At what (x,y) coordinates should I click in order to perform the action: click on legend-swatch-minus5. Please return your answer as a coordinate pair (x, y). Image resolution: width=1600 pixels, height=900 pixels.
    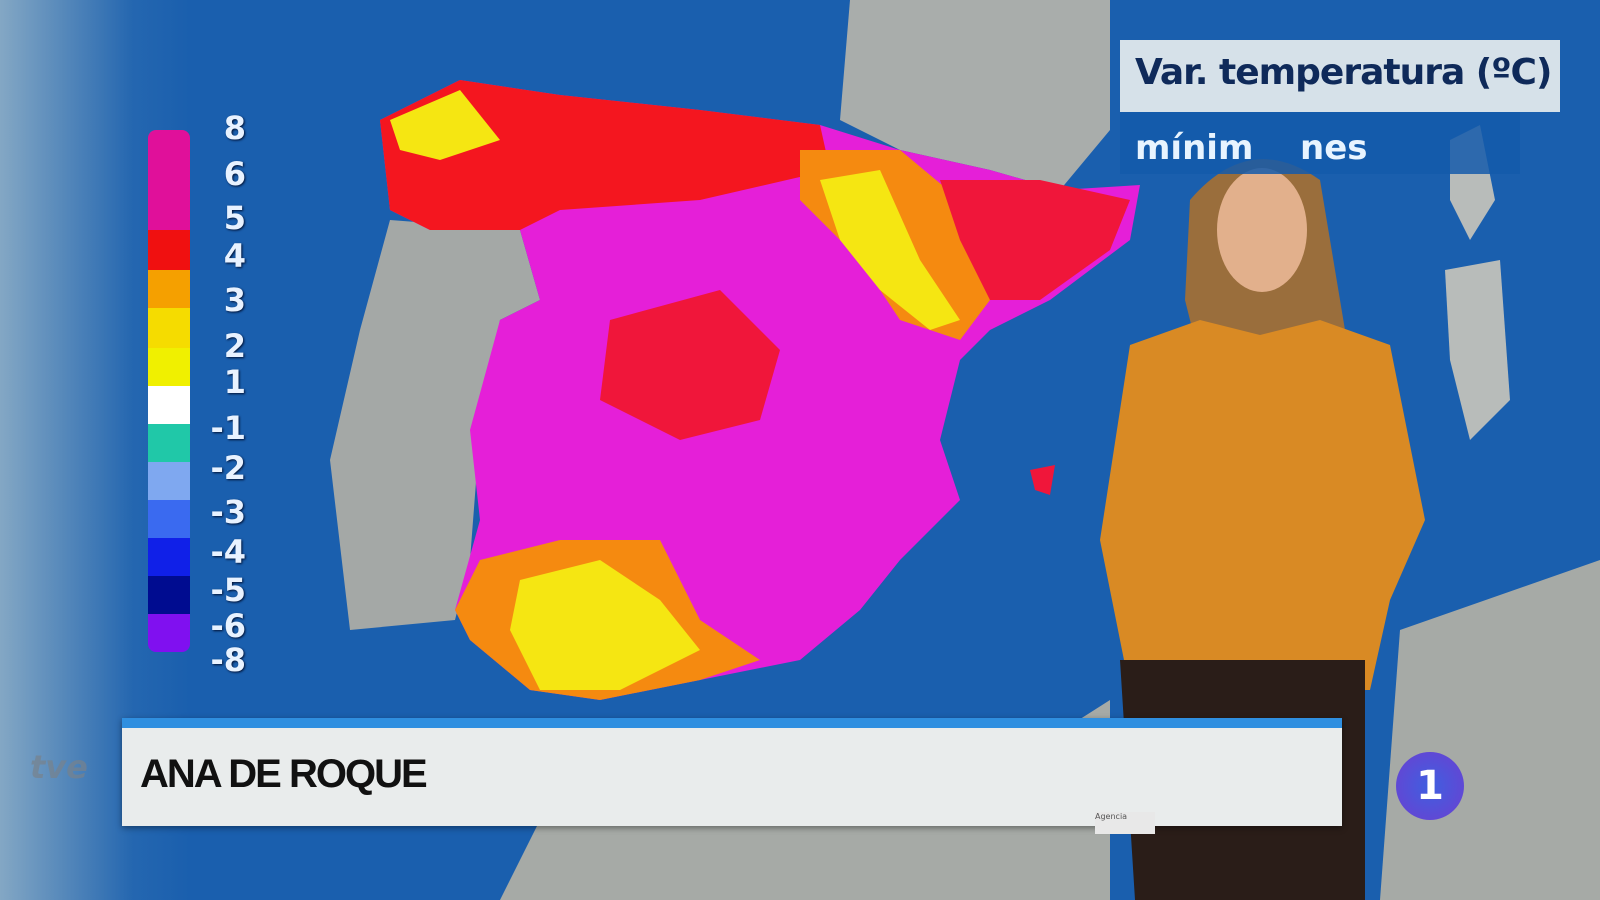
    Looking at the image, I should click on (169, 595).